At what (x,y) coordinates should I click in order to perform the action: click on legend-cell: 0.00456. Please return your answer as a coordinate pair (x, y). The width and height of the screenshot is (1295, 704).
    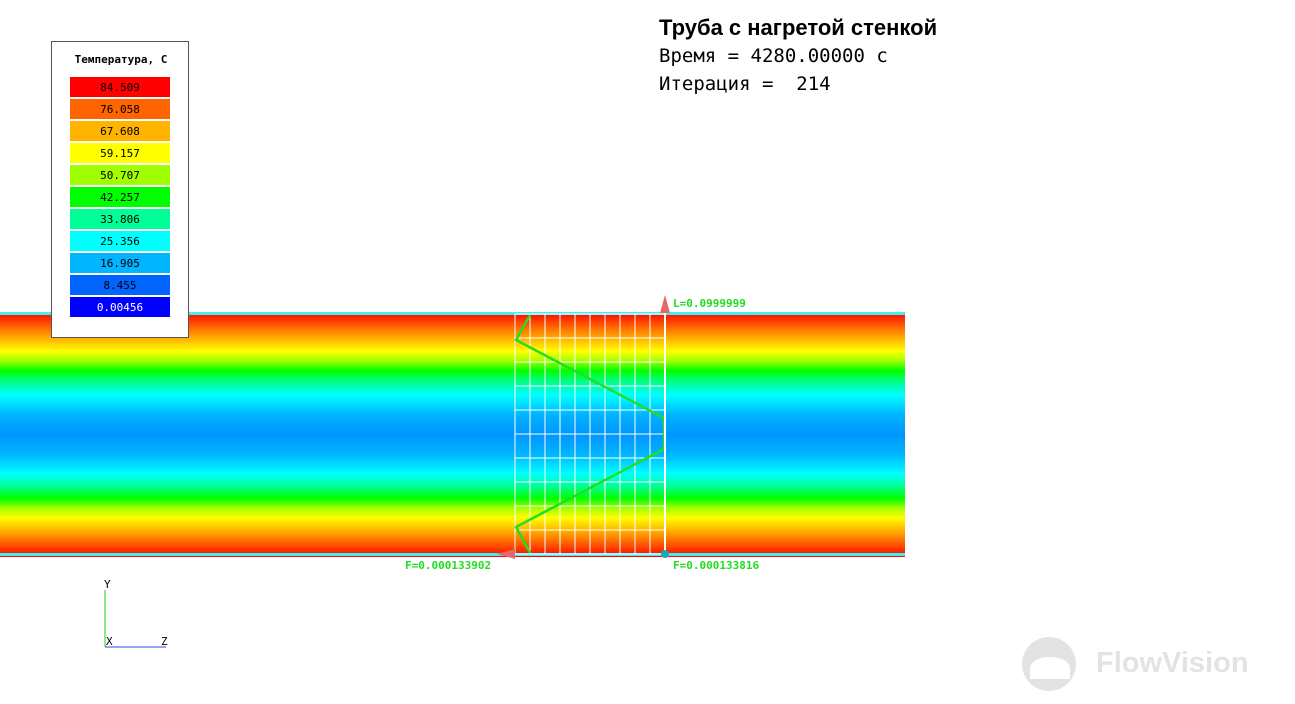
    Looking at the image, I should click on (120, 307).